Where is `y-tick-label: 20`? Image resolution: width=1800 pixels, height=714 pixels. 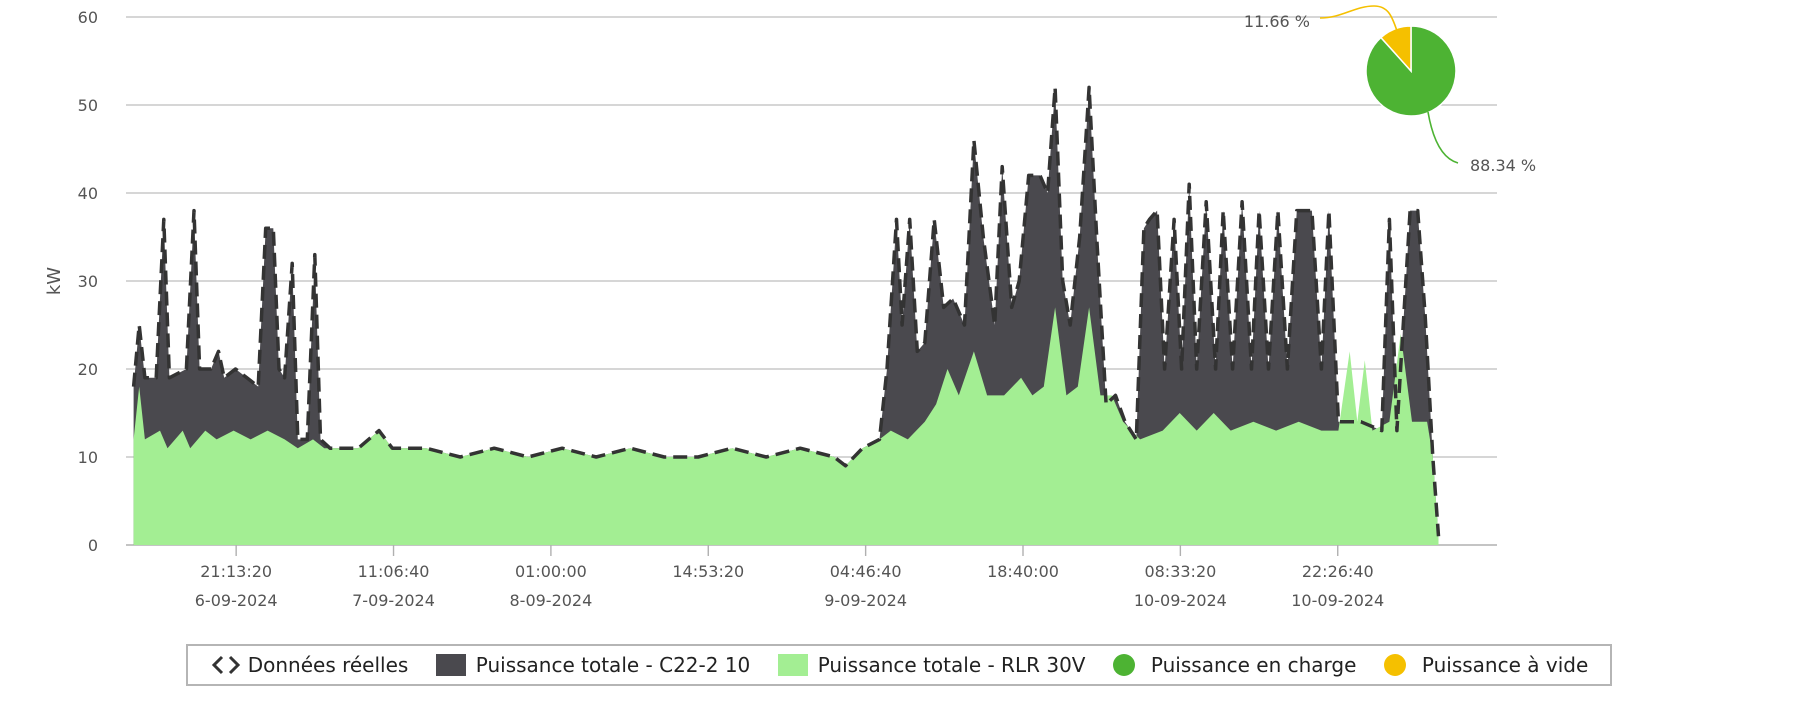 y-tick-label: 20 is located at coordinates (88, 369).